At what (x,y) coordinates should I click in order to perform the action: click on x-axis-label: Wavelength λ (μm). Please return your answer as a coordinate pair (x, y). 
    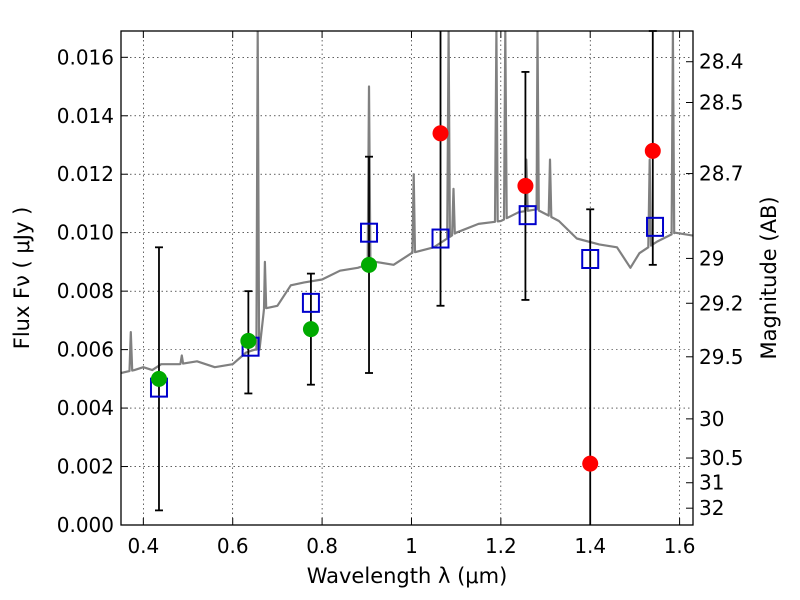
    Looking at the image, I should click on (407, 576).